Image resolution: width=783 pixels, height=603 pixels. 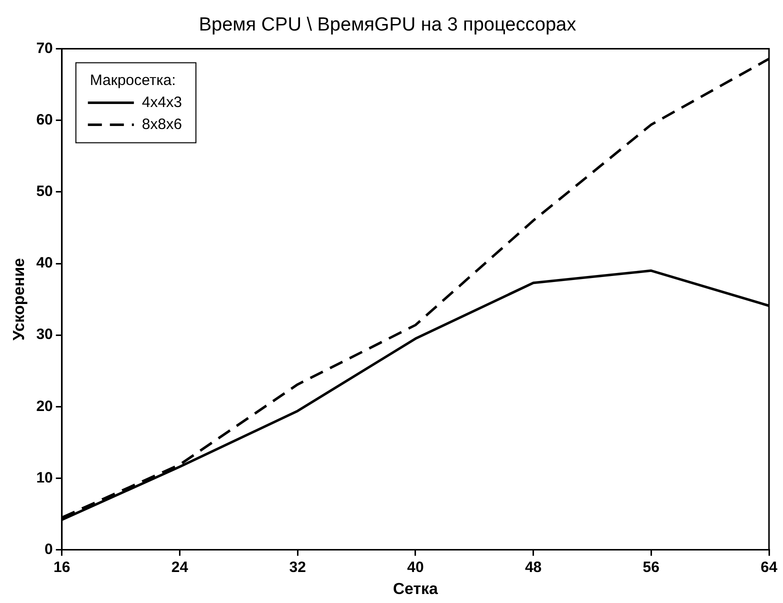 What do you see at coordinates (769, 567) in the screenshot?
I see `x-tick-label: 64` at bounding box center [769, 567].